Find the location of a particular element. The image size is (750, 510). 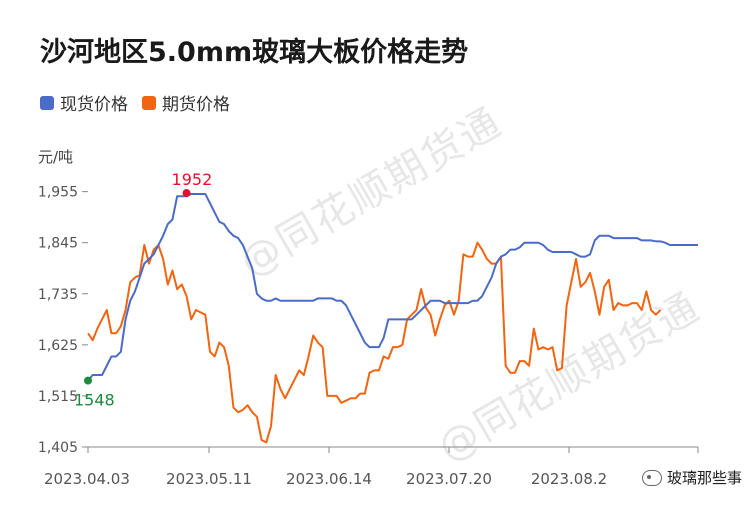

max-value-label: 1952 is located at coordinates (192, 179).